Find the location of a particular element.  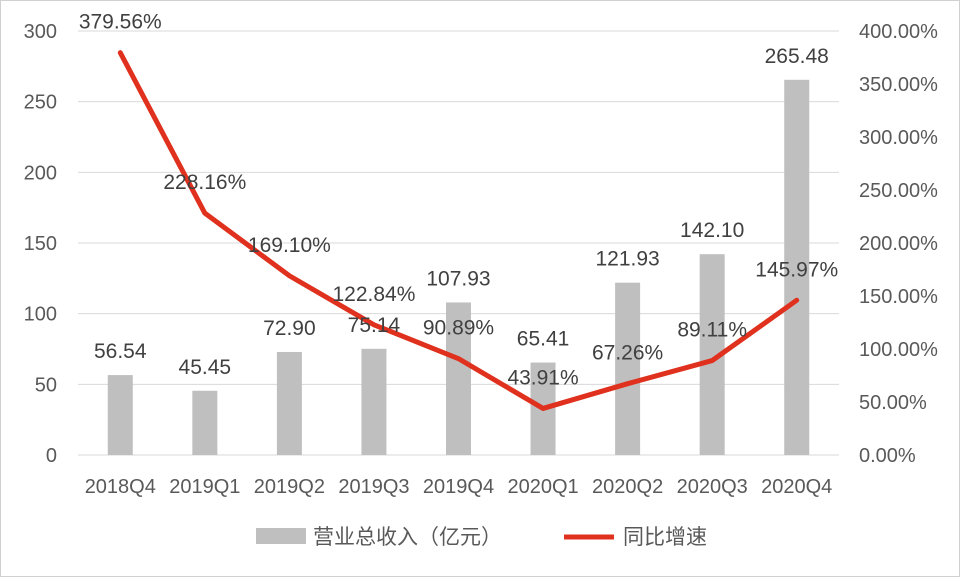

left-axis-tick-label: 0 is located at coordinates (51, 456).